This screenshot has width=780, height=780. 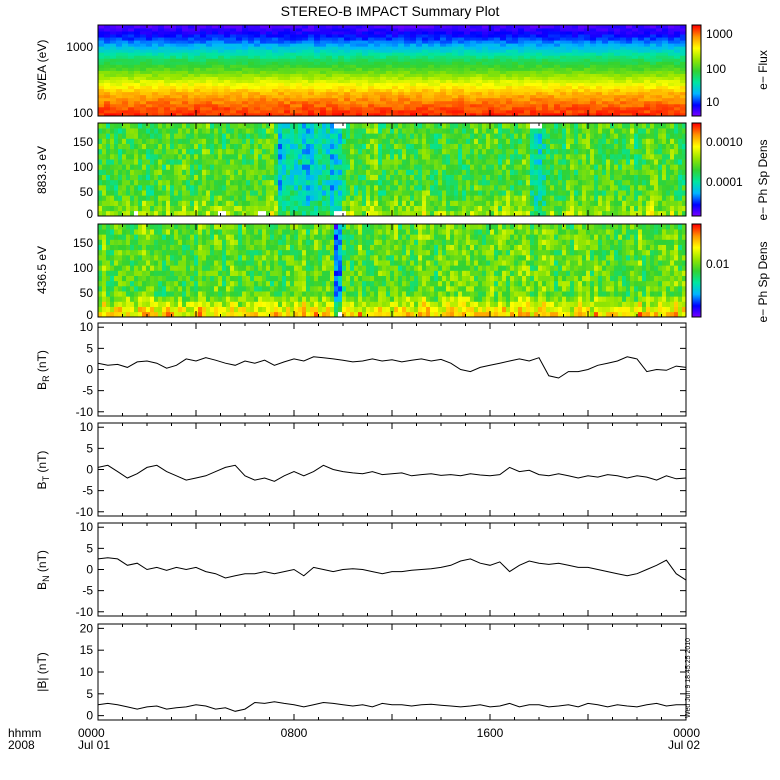 What do you see at coordinates (402, 72) in the screenshot?
I see `panel-swea: SWEA (eV) 1000 100 1000 100 10 e− Flux` at bounding box center [402, 72].